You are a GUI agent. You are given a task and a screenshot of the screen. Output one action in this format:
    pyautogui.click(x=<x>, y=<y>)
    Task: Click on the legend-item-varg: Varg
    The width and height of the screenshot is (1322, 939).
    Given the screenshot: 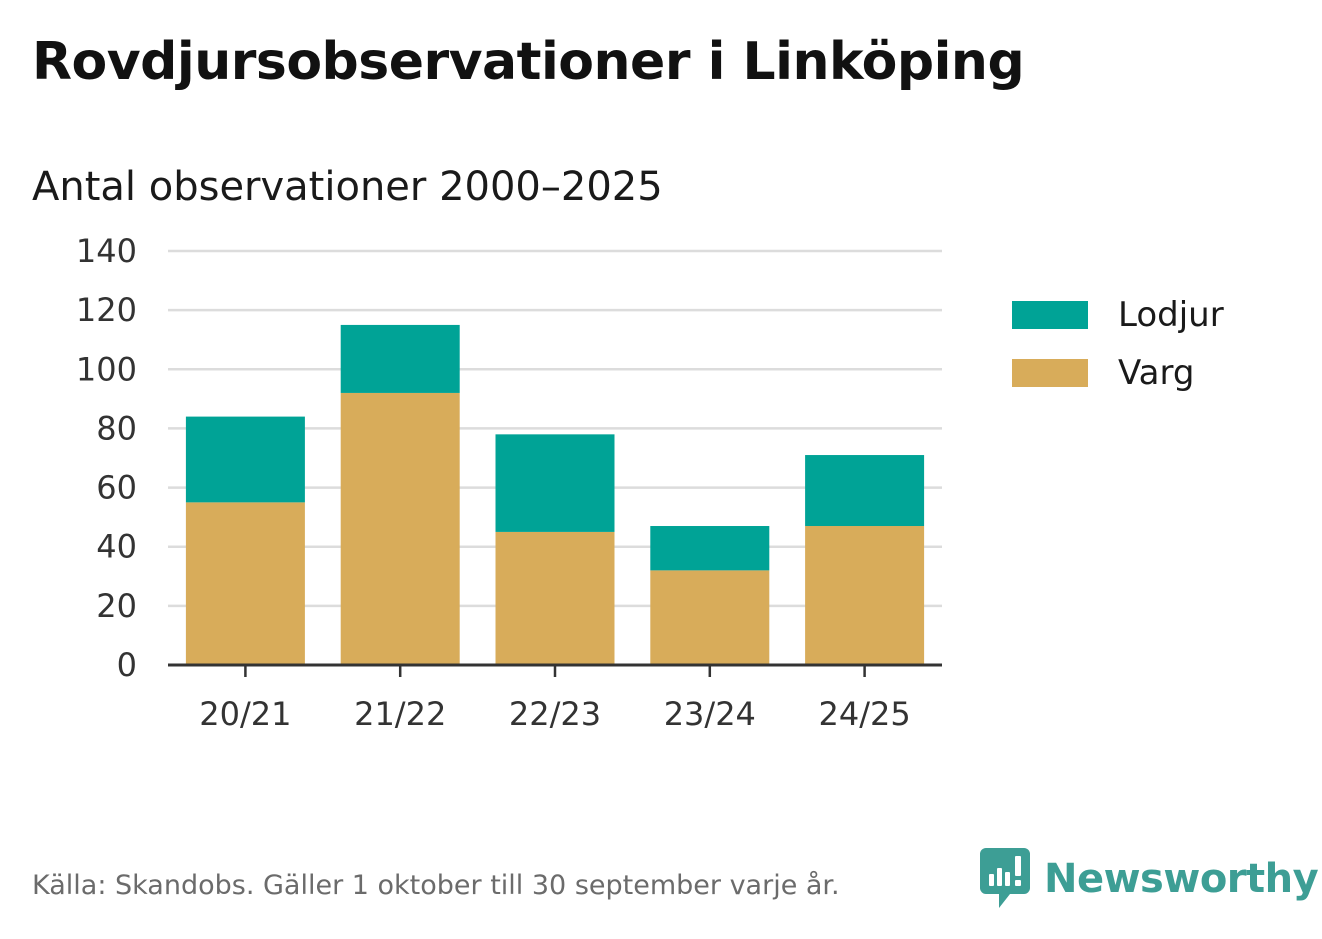 What is the action you would take?
    pyautogui.click(x=1118, y=373)
    